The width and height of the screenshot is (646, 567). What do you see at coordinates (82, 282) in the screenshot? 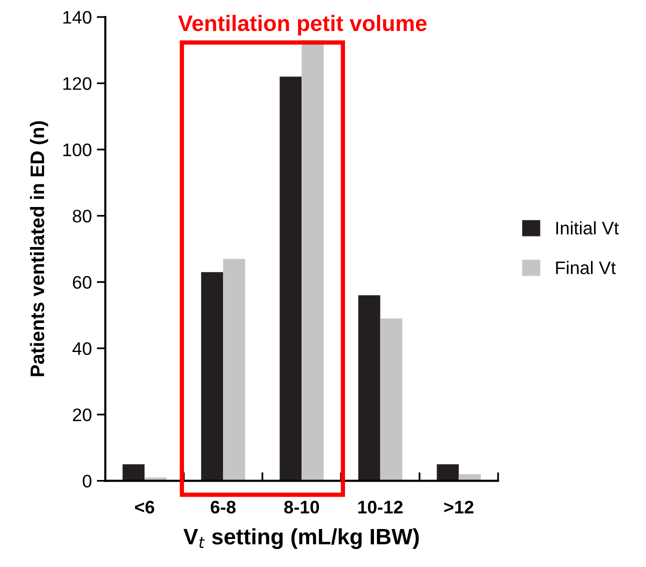
I see `y-tick-label: 60` at bounding box center [82, 282].